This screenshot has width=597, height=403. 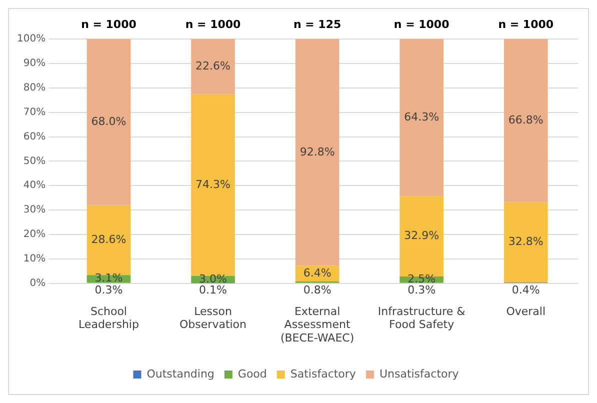 I want to click on data-label: 66.8%, so click(x=526, y=119).